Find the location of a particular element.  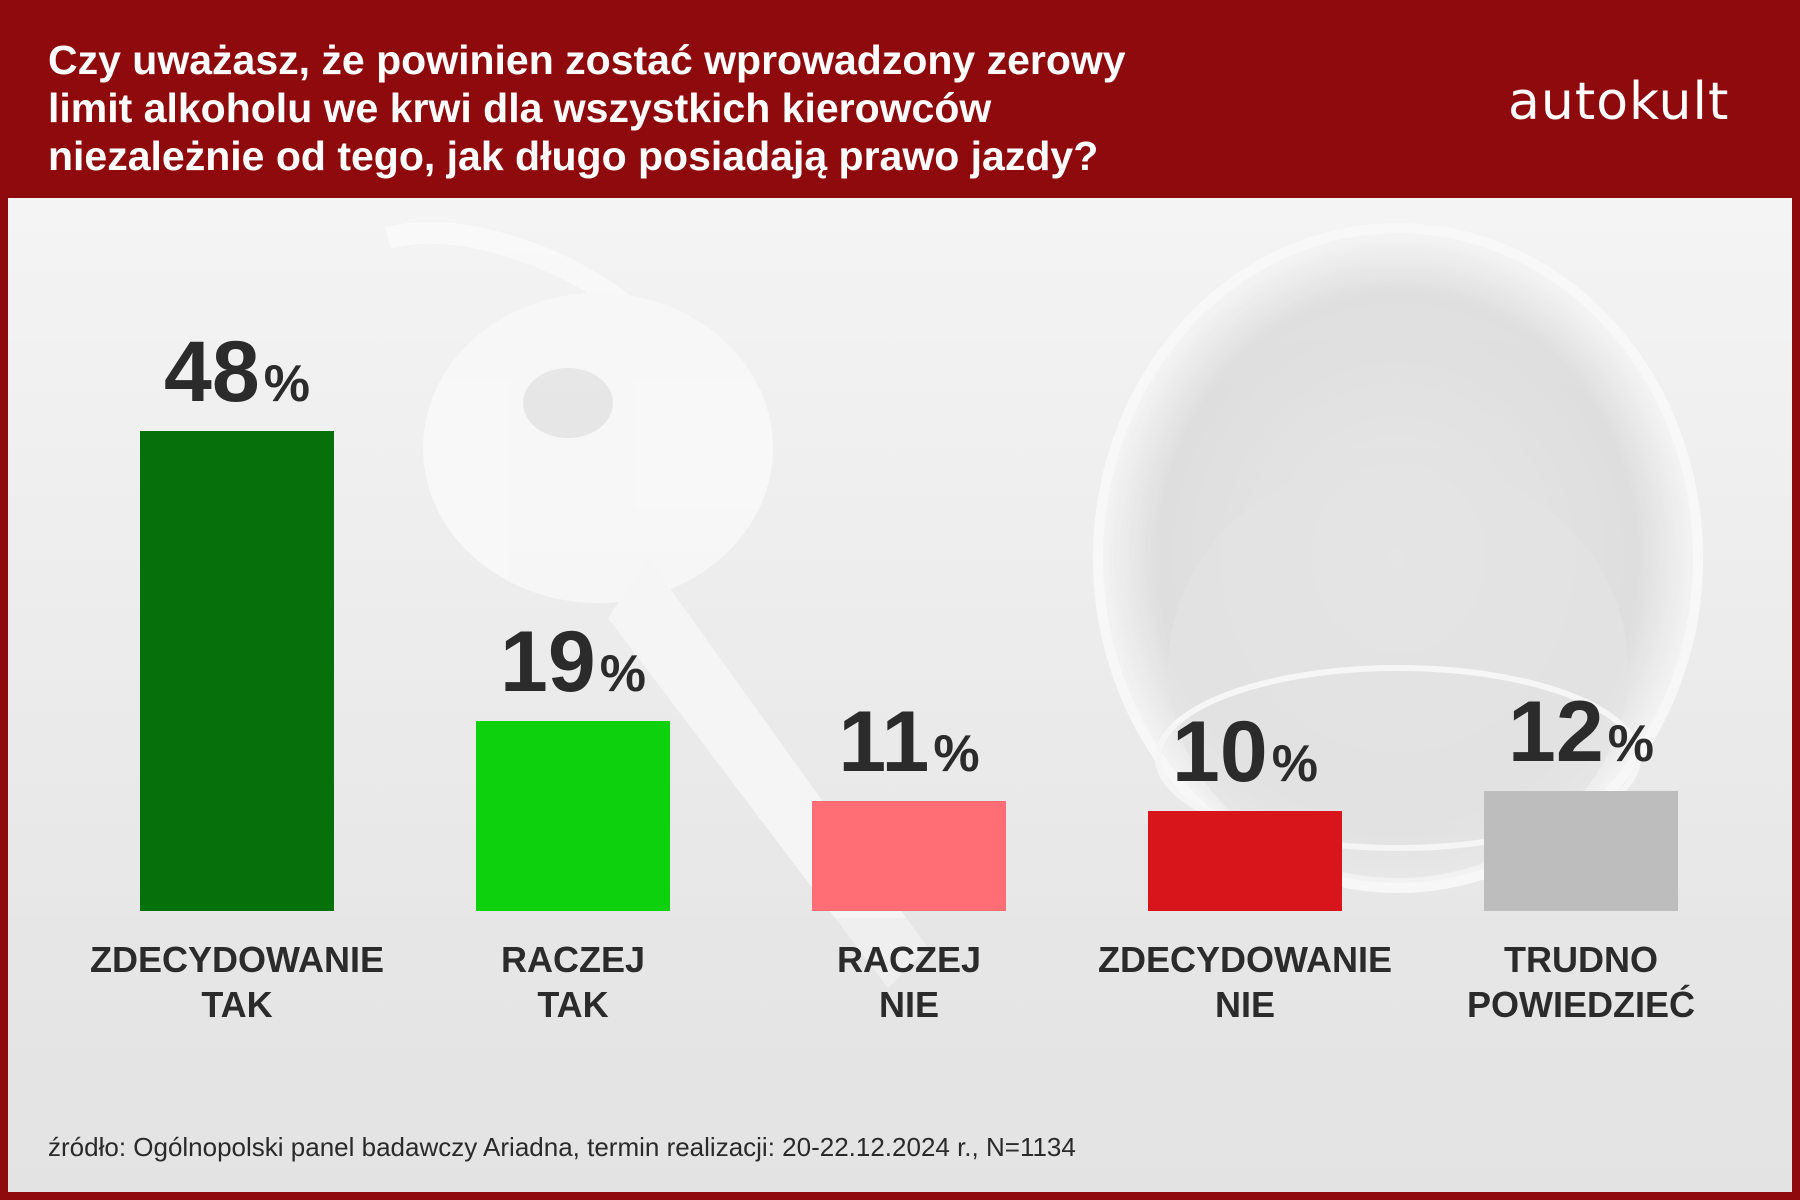

value-number-1: 48 is located at coordinates (212, 372).